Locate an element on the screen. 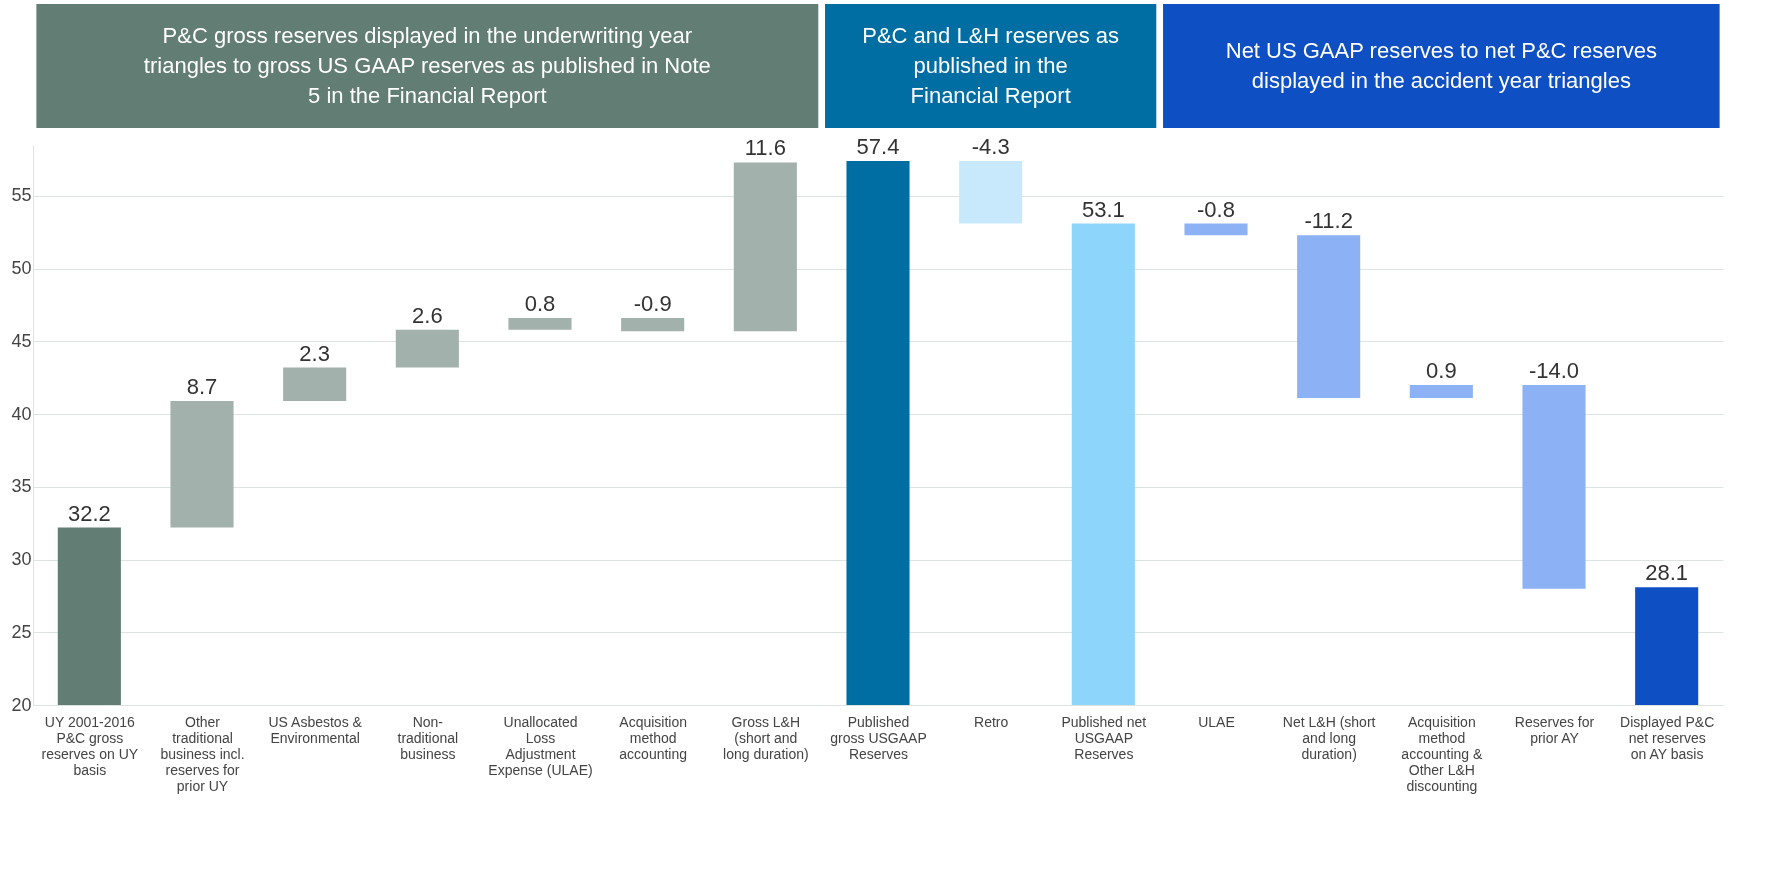 The height and width of the screenshot is (896, 1765). x-tick-label: Published gross USGAAP Reserves is located at coordinates (878, 737).